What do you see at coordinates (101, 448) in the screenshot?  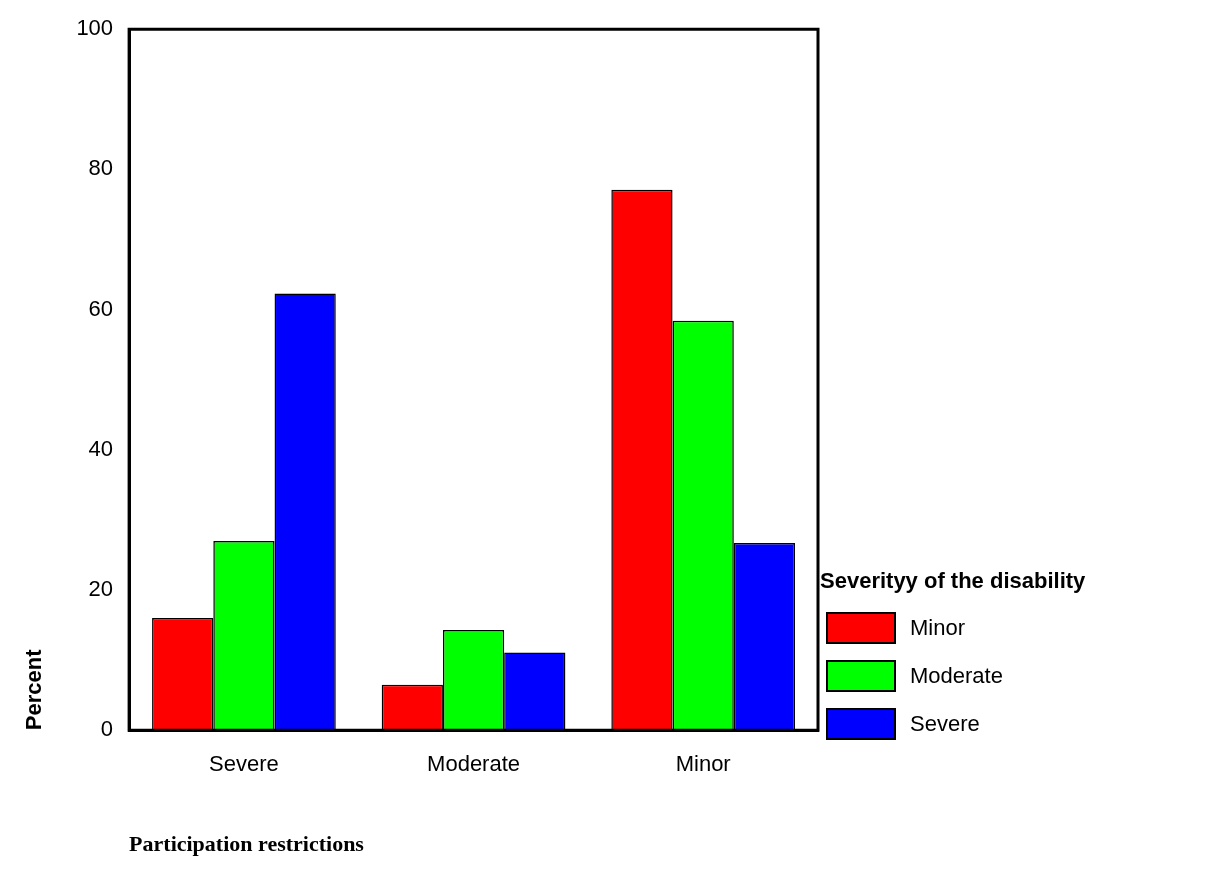 I see `y-tick-label: 40` at bounding box center [101, 448].